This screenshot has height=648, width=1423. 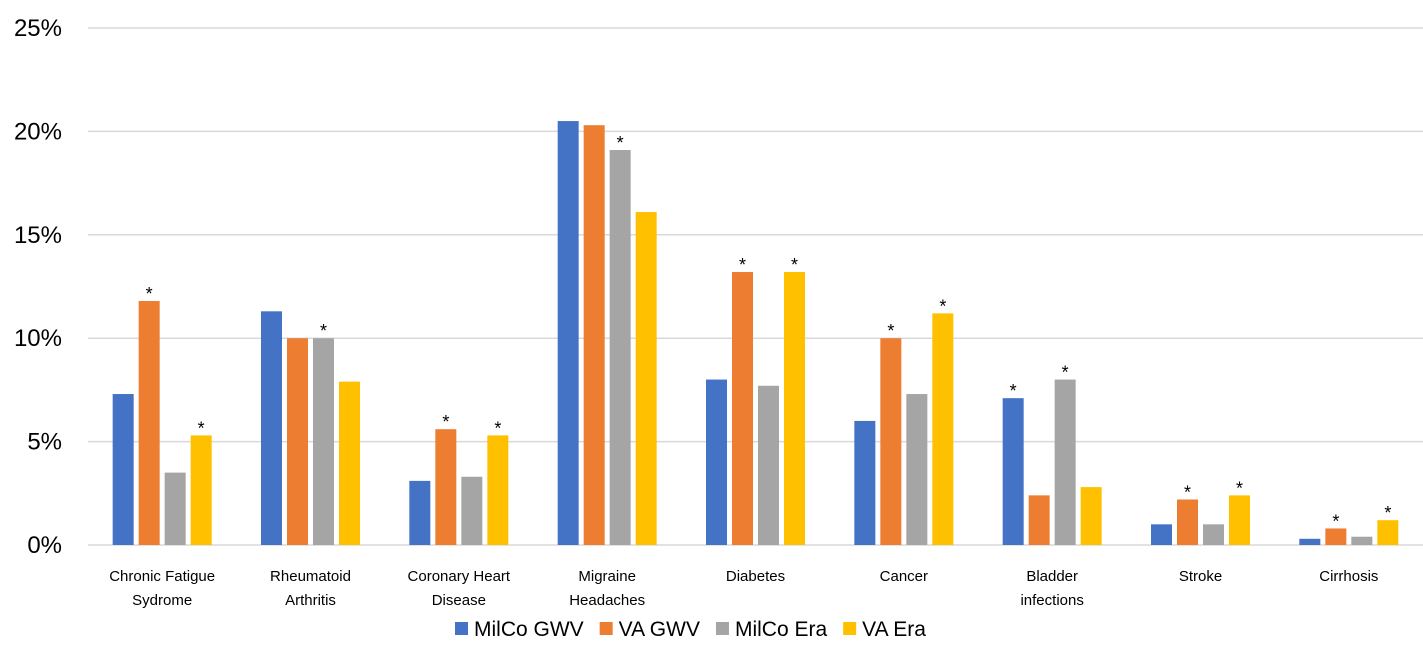 What do you see at coordinates (1200, 576) in the screenshot?
I see `x-tick-label: Stroke` at bounding box center [1200, 576].